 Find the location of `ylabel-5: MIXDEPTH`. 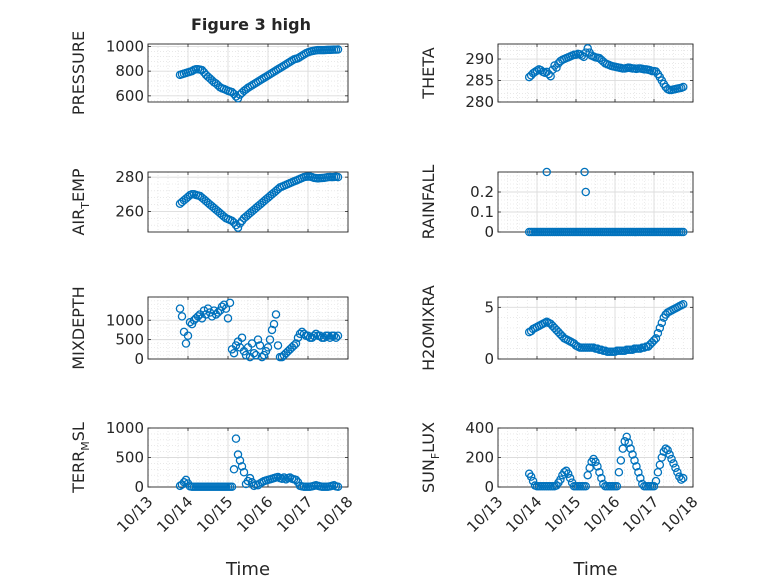

ylabel-5: MIXDEPTH is located at coordinates (78, 327).